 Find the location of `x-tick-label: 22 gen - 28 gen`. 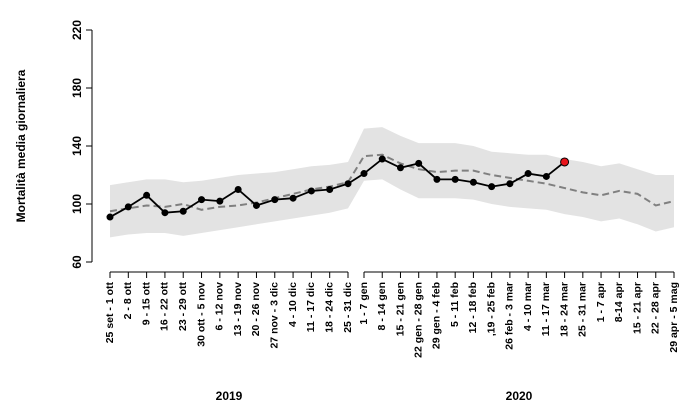

x-tick-label: 22 gen - 28 gen is located at coordinates (418, 320).